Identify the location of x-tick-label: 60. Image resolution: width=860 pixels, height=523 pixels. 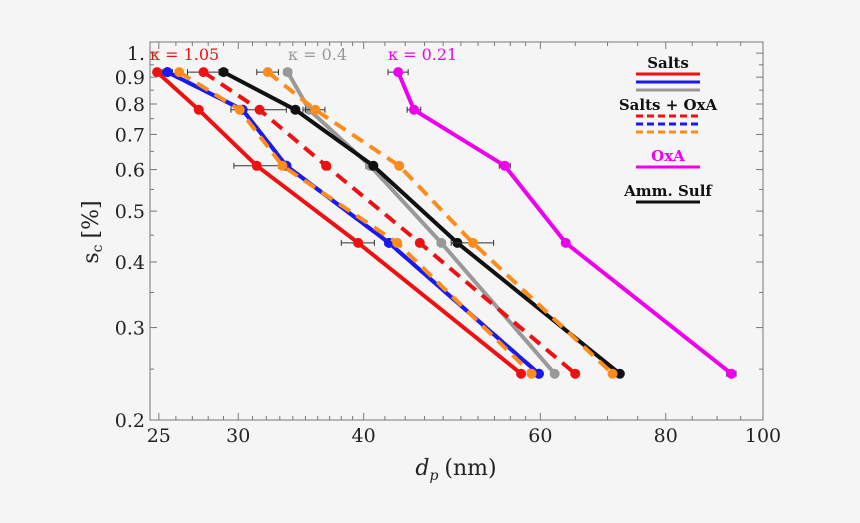
(540, 436).